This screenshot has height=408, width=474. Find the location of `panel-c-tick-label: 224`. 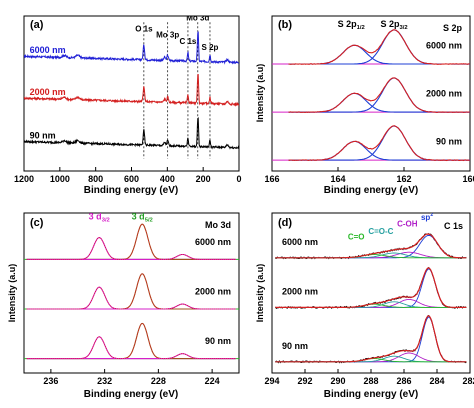

panel-c-tick-label: 224 is located at coordinates (212, 381).